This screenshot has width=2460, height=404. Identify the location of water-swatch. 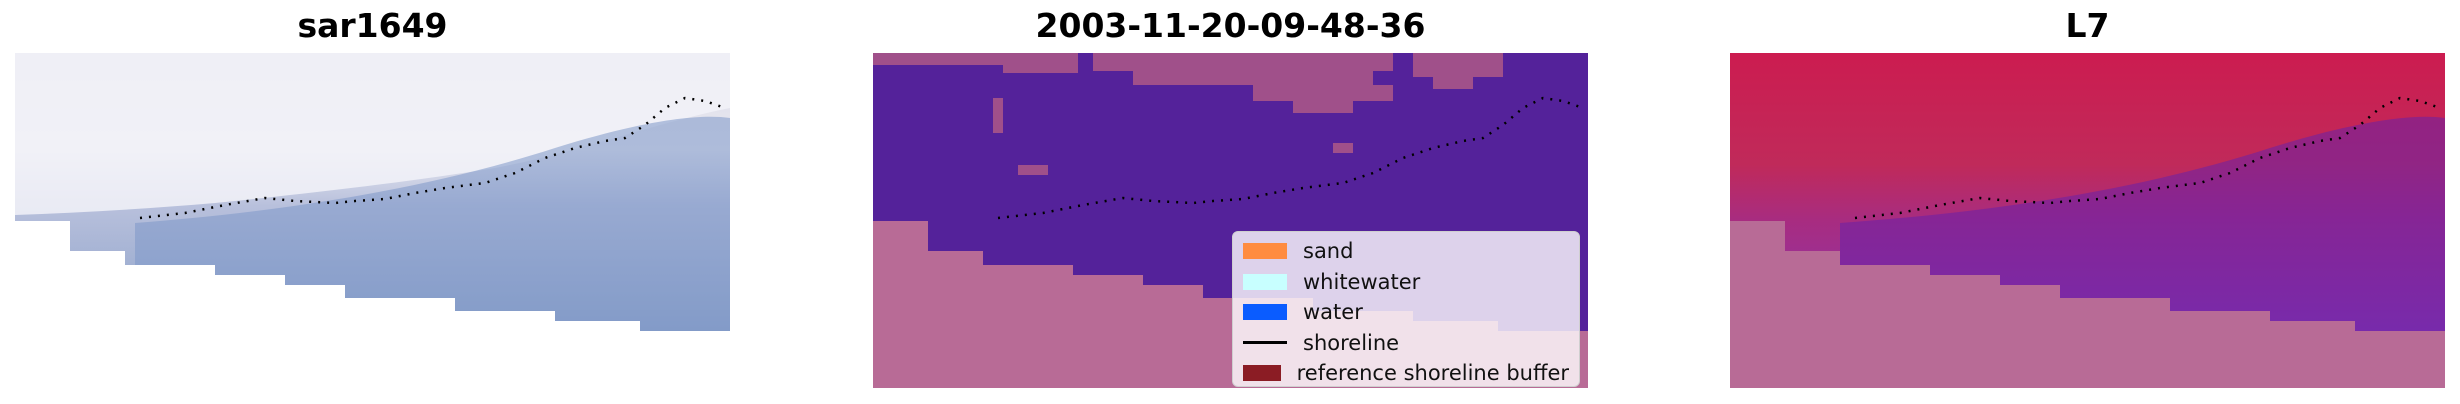
(1265, 312).